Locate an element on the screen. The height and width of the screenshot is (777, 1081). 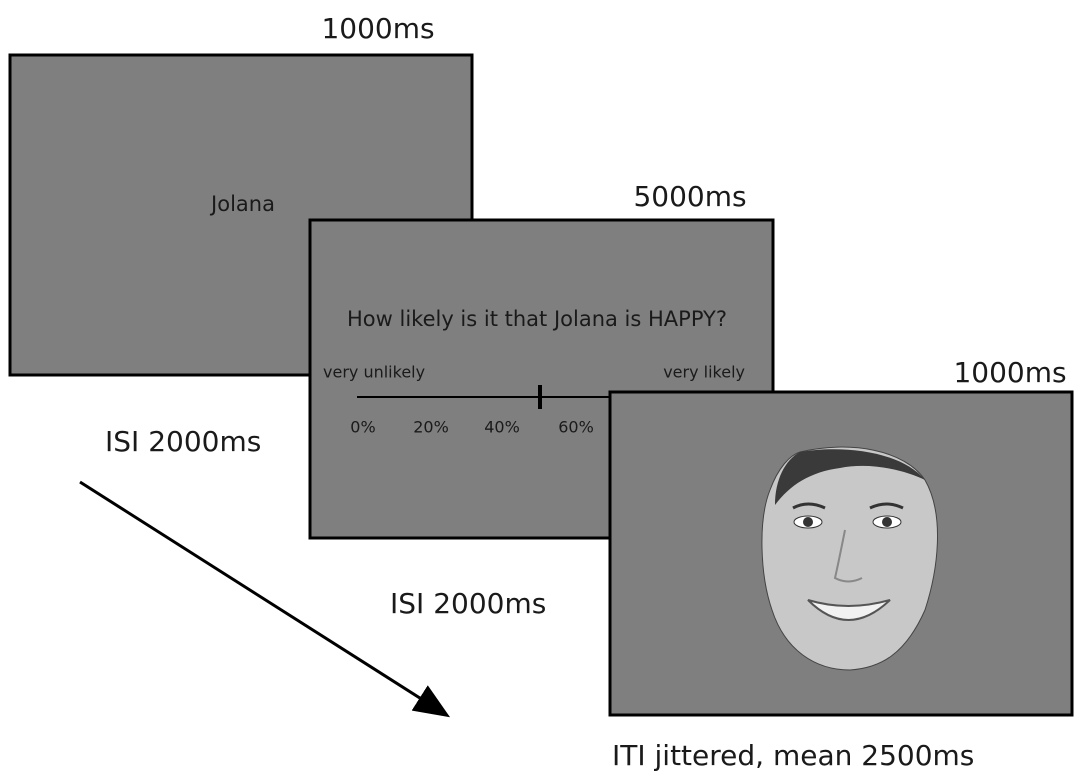
scale-tick-label: 60% is located at coordinates (576, 427).